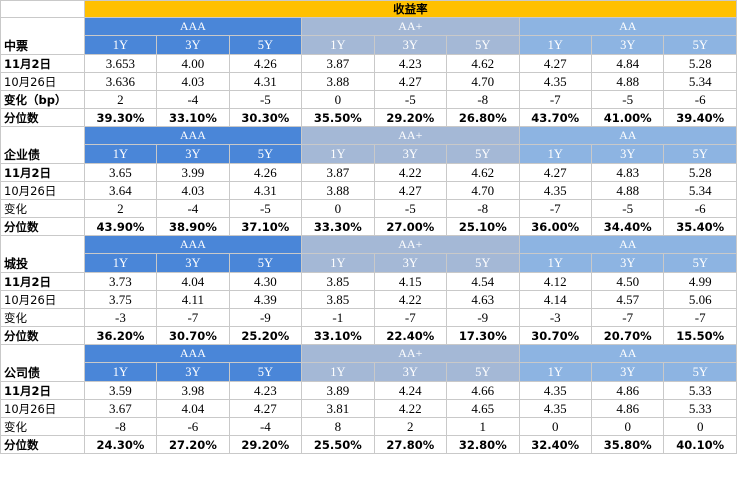 This screenshot has height=487, width=738. I want to click on value-cell: 34.40%, so click(627, 226).